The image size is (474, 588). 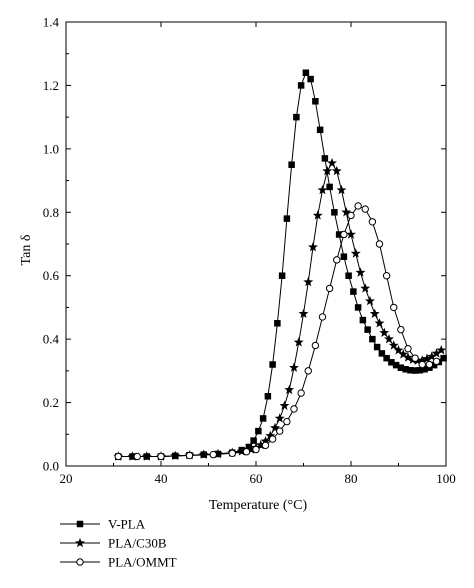 I want to click on y-tick-label: 1.4, so click(x=51, y=22).